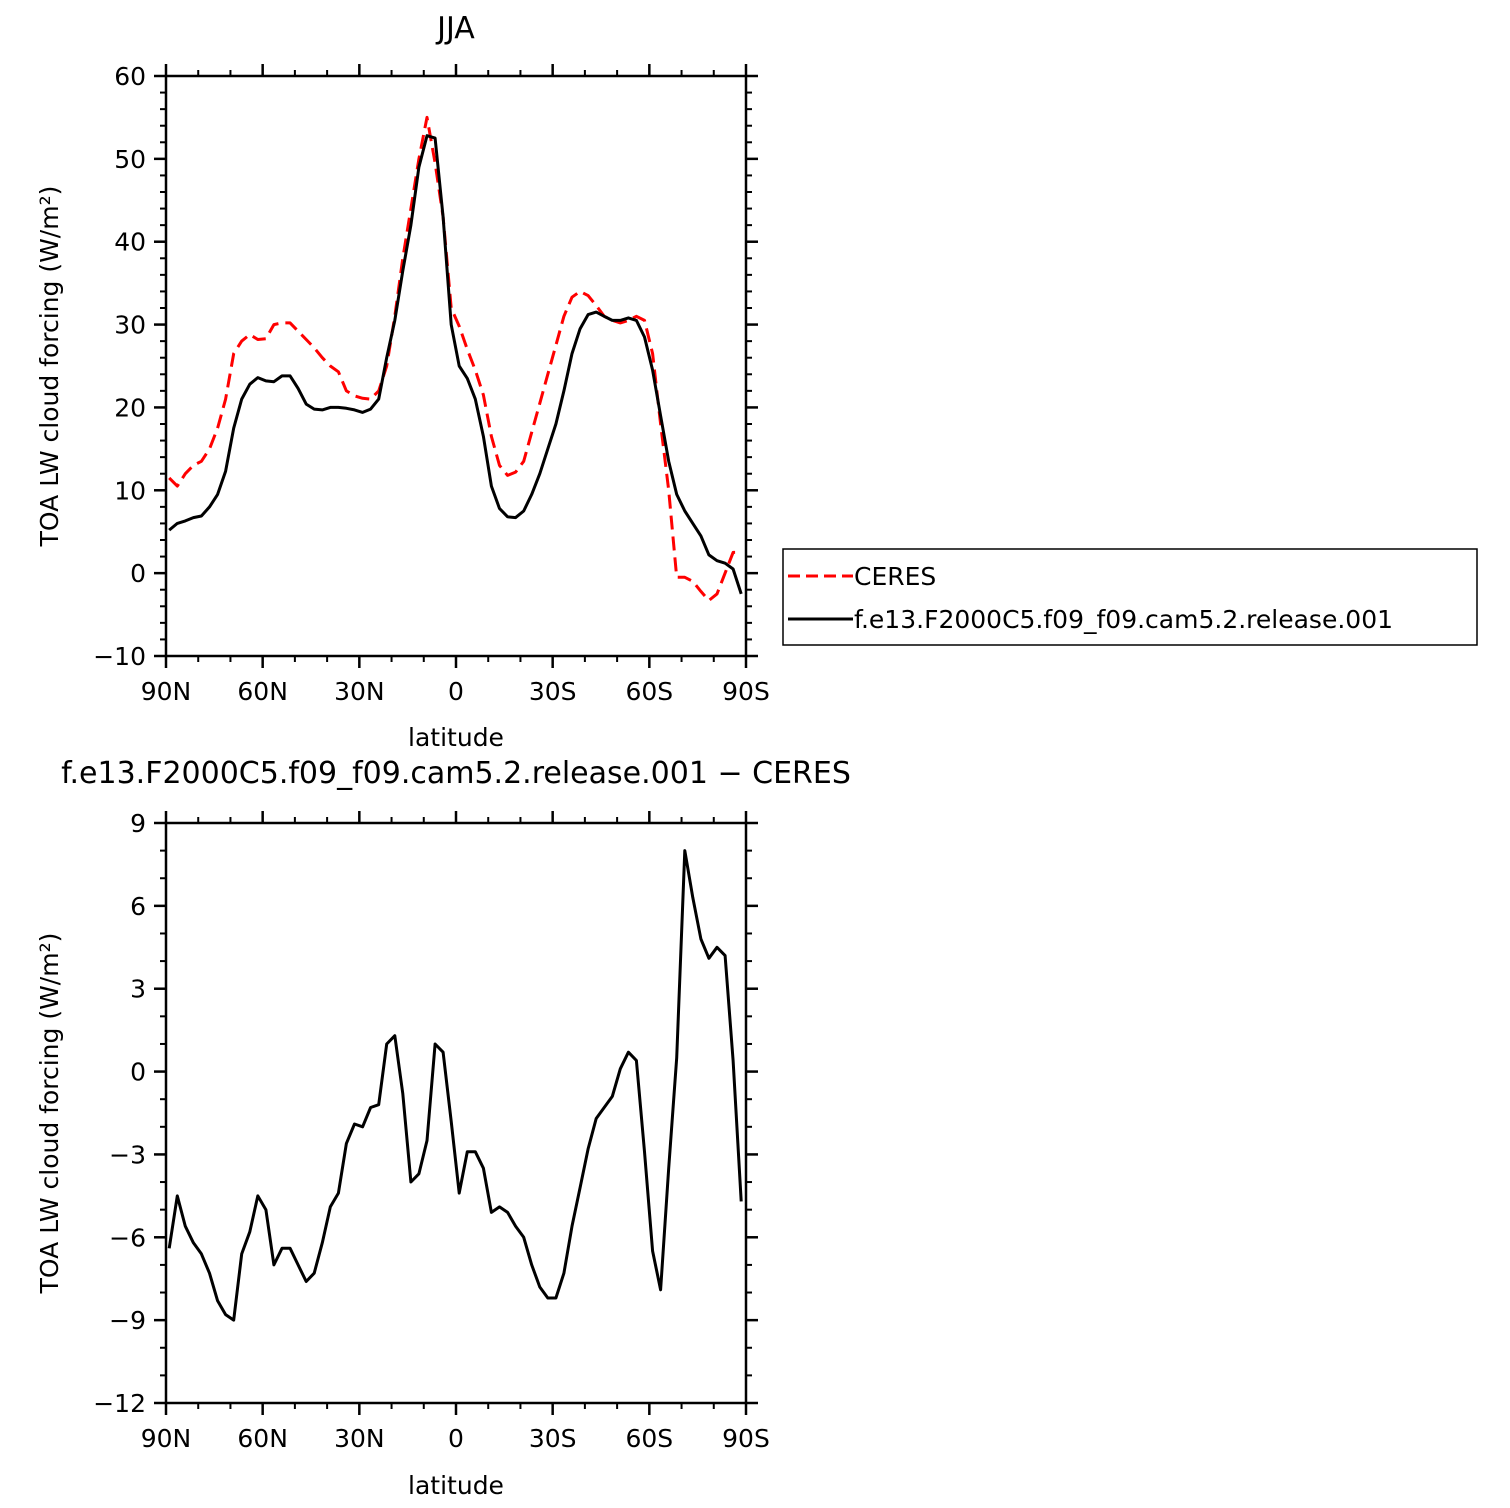  I want to click on top-x-tick-labels: 90N 60N 30N 0 30S 60S 90S, so click(455, 691).